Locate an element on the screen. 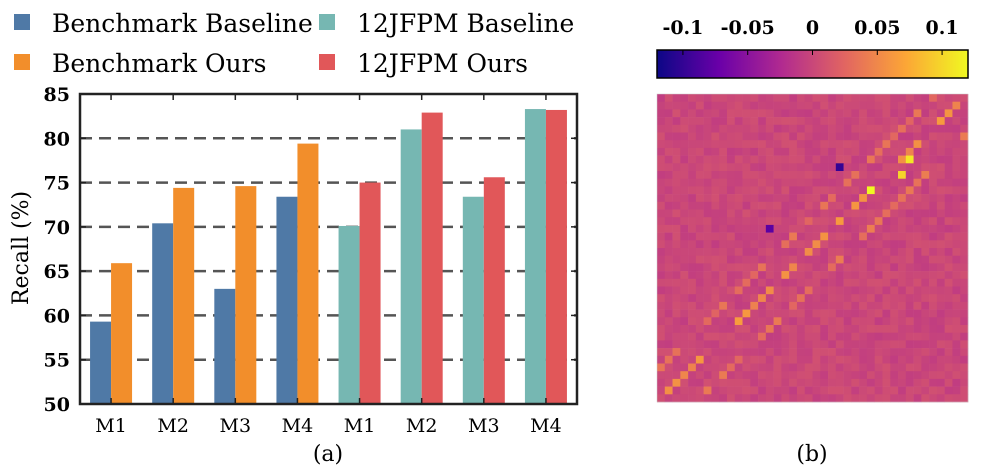 This screenshot has height=470, width=996. bar is located at coordinates (432, 258).